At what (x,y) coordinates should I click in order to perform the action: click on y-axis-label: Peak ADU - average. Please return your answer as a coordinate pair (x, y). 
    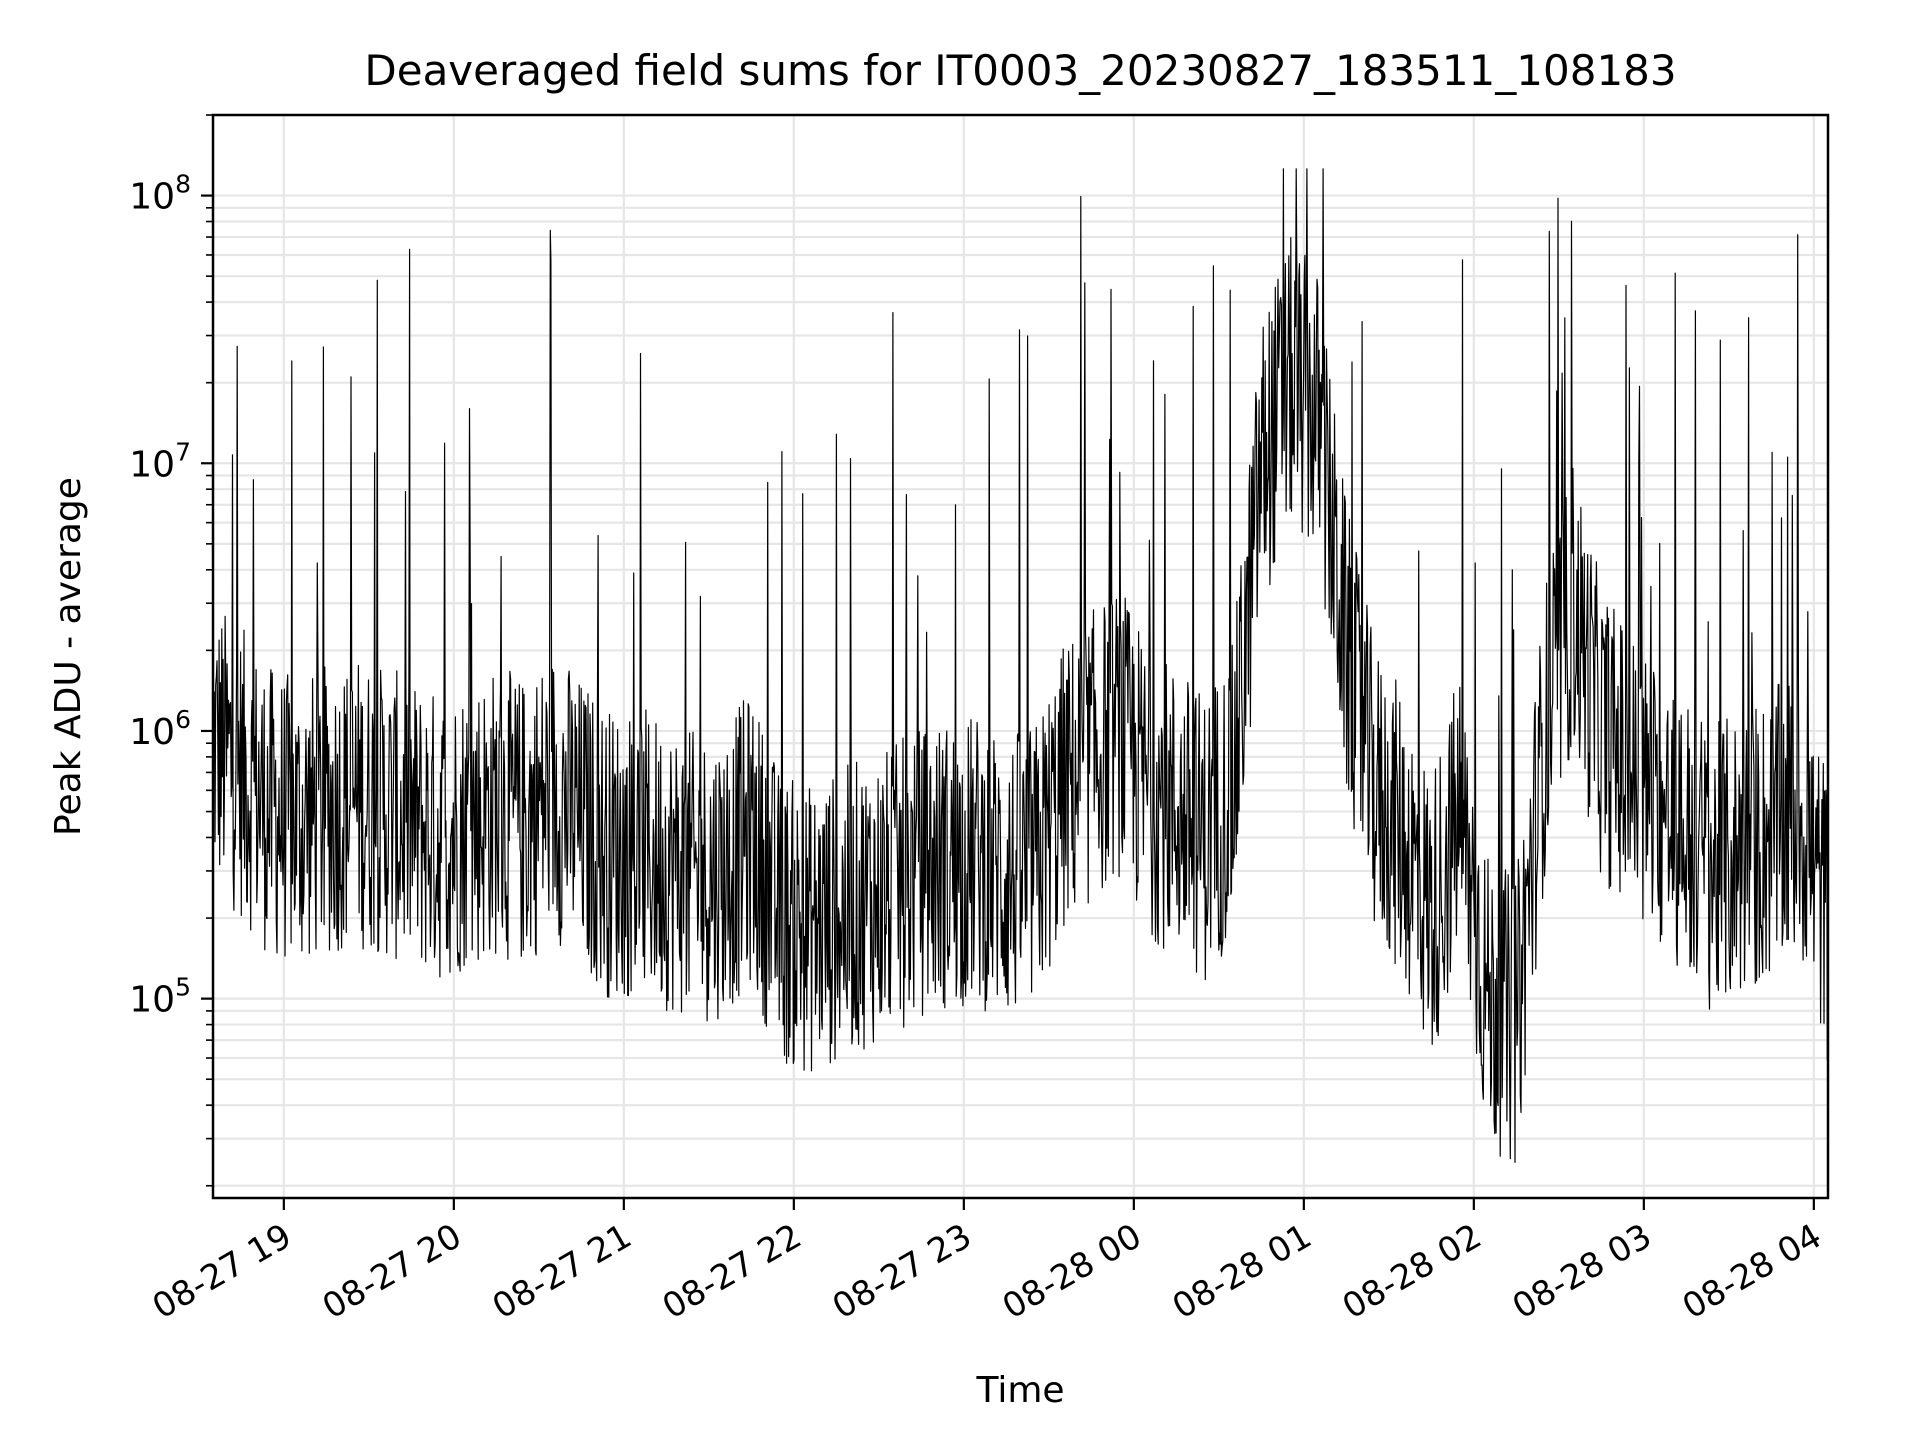
    Looking at the image, I should click on (68, 656).